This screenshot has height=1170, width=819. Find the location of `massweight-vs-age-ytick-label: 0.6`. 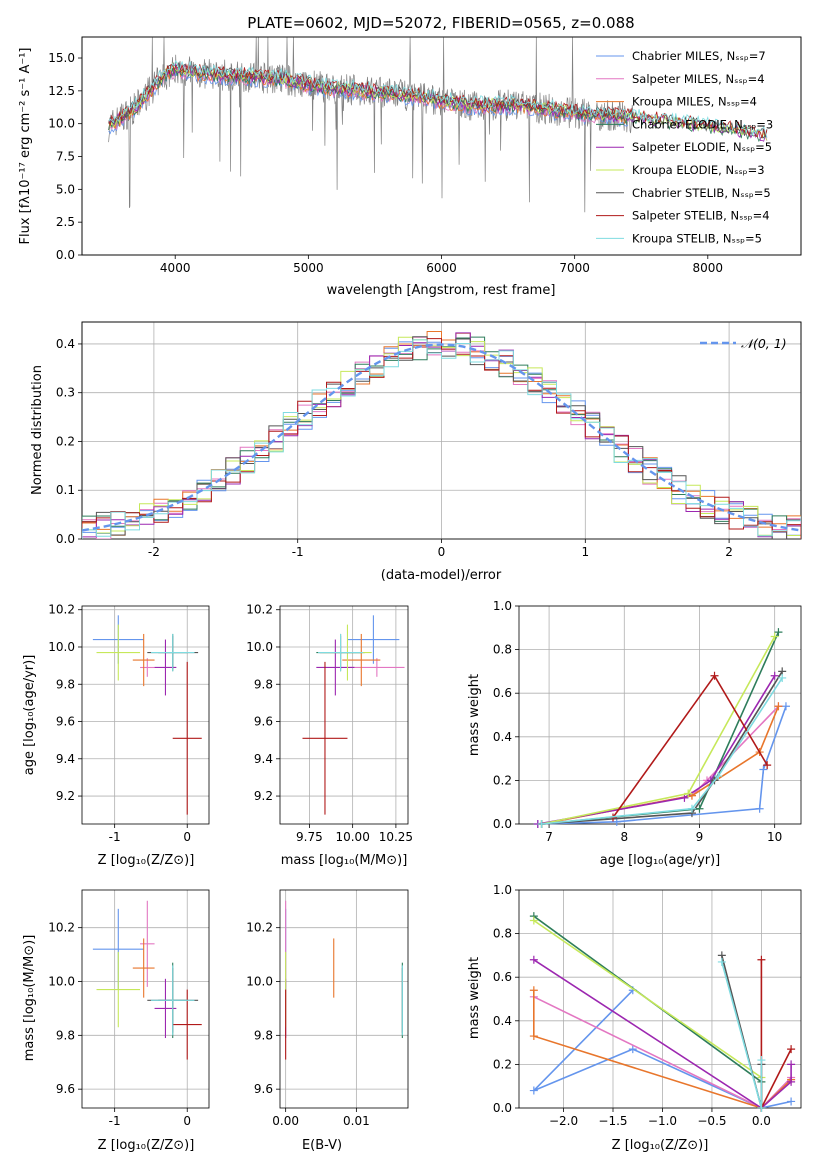

massweight-vs-age-ytick-label: 0.6 is located at coordinates (502, 693).